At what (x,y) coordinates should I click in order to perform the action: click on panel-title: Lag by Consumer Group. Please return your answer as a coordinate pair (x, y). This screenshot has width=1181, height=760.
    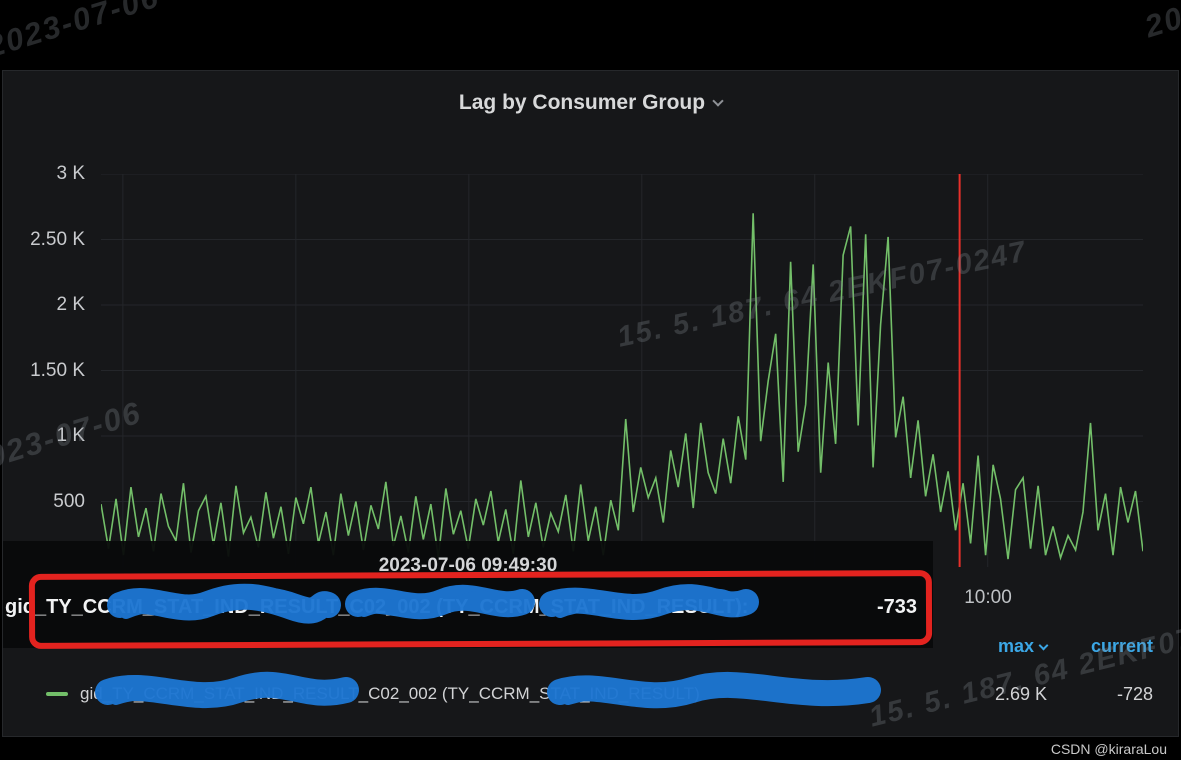
    Looking at the image, I should click on (582, 102).